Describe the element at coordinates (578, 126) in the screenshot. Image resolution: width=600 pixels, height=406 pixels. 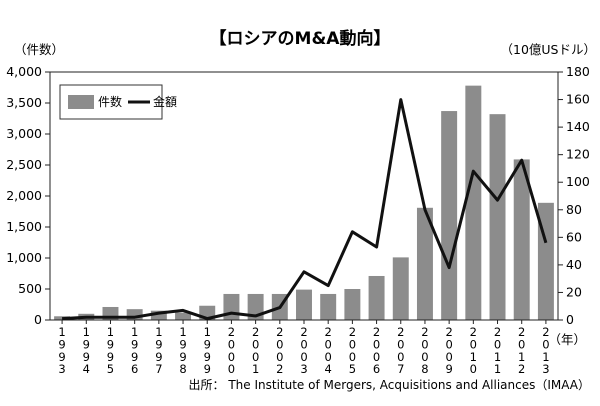
I see `right-tick-label: 140` at that location.